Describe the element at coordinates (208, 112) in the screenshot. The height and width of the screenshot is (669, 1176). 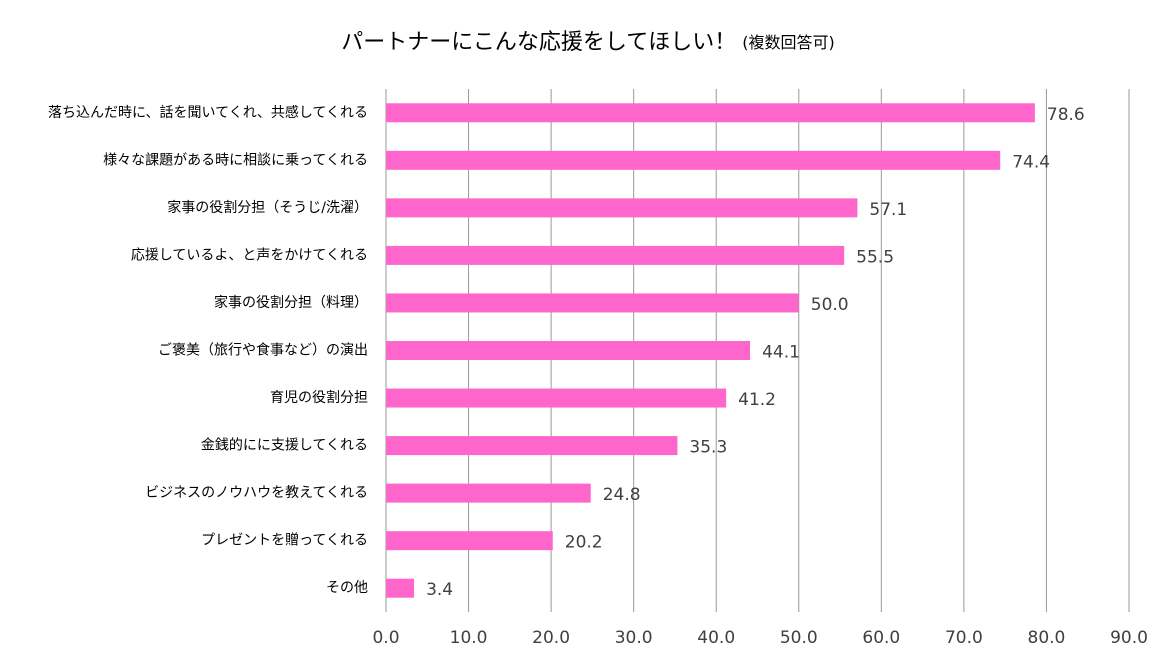
I see `y-tick-label: 落ち込んだ時に、話を聞いてくれ、共感してくれる` at that location.